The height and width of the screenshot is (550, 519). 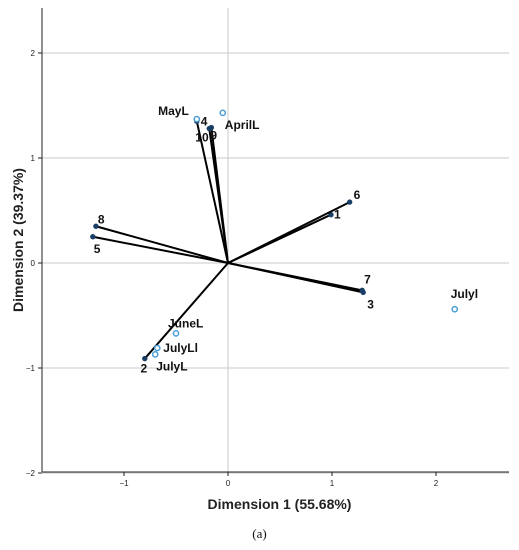 What do you see at coordinates (97, 249) in the screenshot?
I see `vector-label-5: 5` at bounding box center [97, 249].